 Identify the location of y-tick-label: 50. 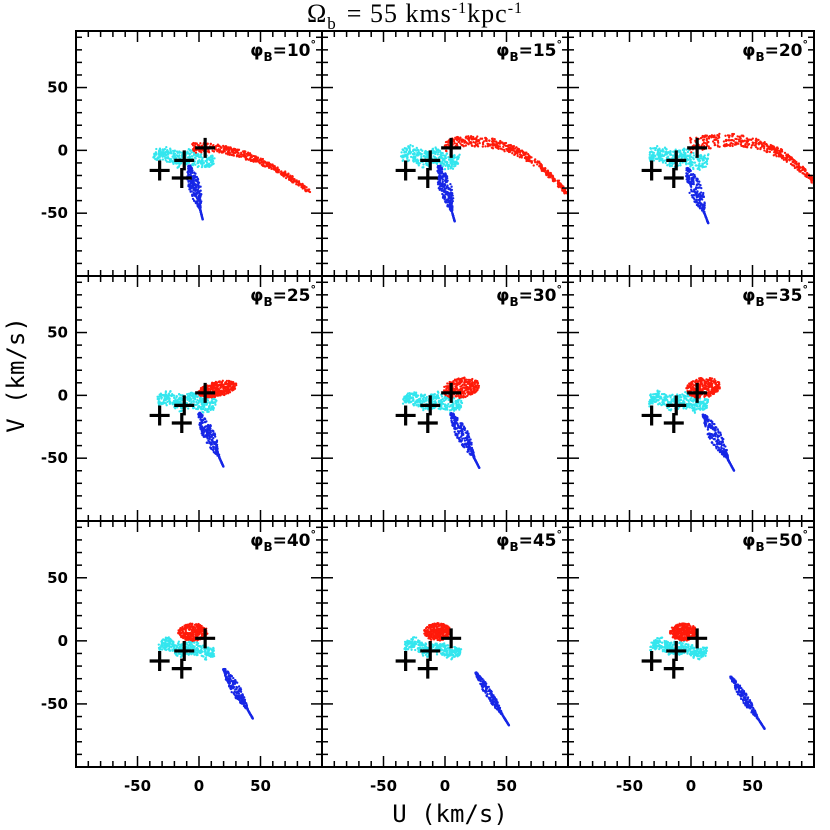
(57, 333).